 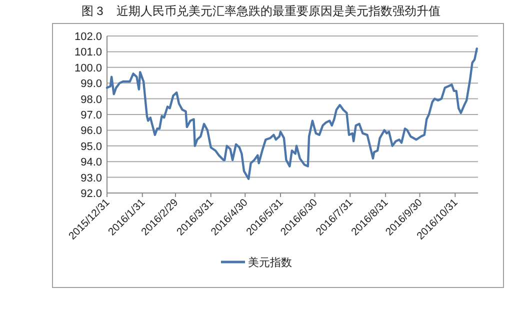 What do you see at coordinates (91, 194) in the screenshot?
I see `y-tick-label: 92.0` at bounding box center [91, 194].